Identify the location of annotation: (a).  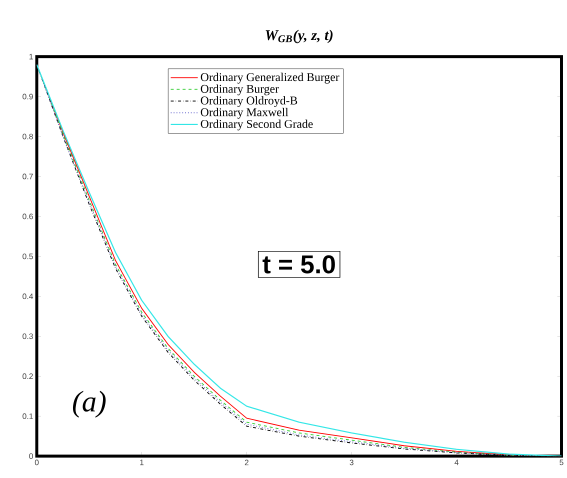
(89, 404).